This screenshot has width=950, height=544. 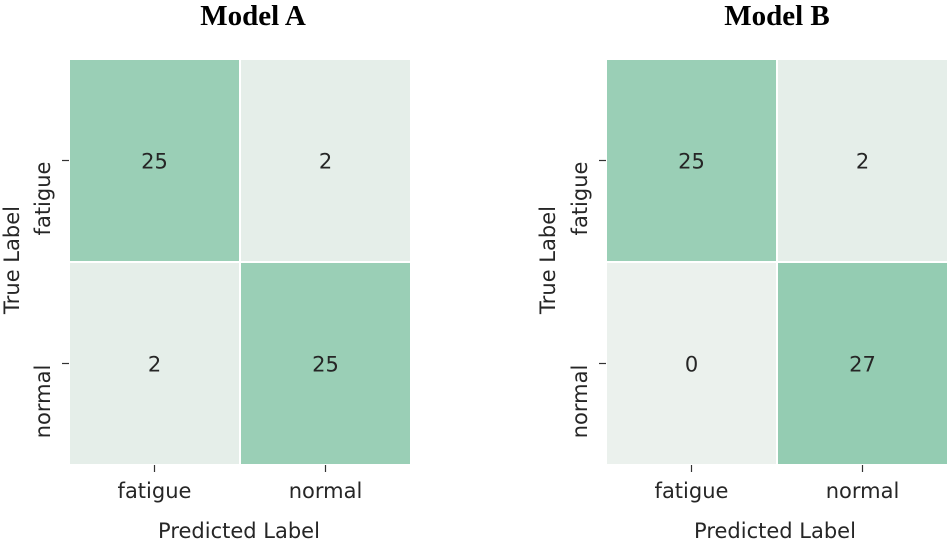 I want to click on y-axis-label-model-a: True Label, so click(x=12, y=260).